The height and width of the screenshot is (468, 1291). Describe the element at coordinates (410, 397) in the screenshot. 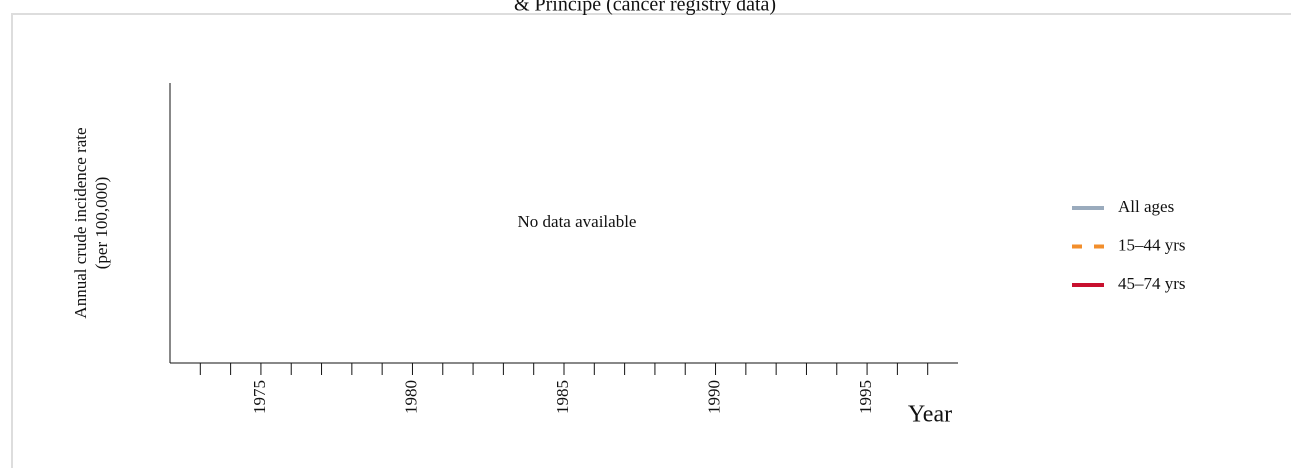

I see `x-tick-label: 1980` at that location.